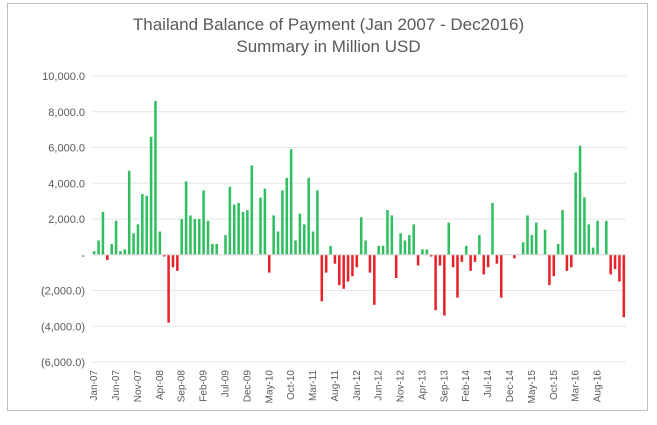 This screenshot has height=425, width=657. Describe the element at coordinates (63, 77) in the screenshot. I see `y-tick-label: 10,000.0` at that location.